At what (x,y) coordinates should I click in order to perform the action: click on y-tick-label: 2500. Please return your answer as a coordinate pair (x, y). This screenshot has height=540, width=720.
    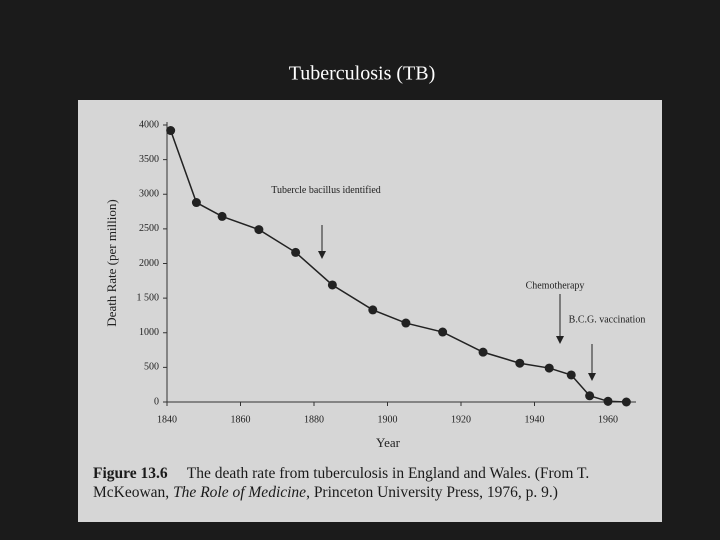
    Looking at the image, I should click on (149, 228).